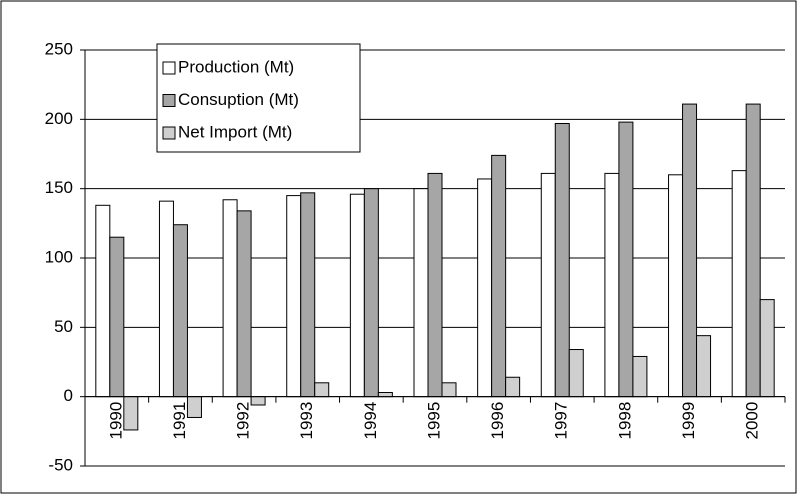 This screenshot has height=495, width=798. What do you see at coordinates (235, 131) in the screenshot?
I see `legend-label: Net Import (Mt)` at bounding box center [235, 131].